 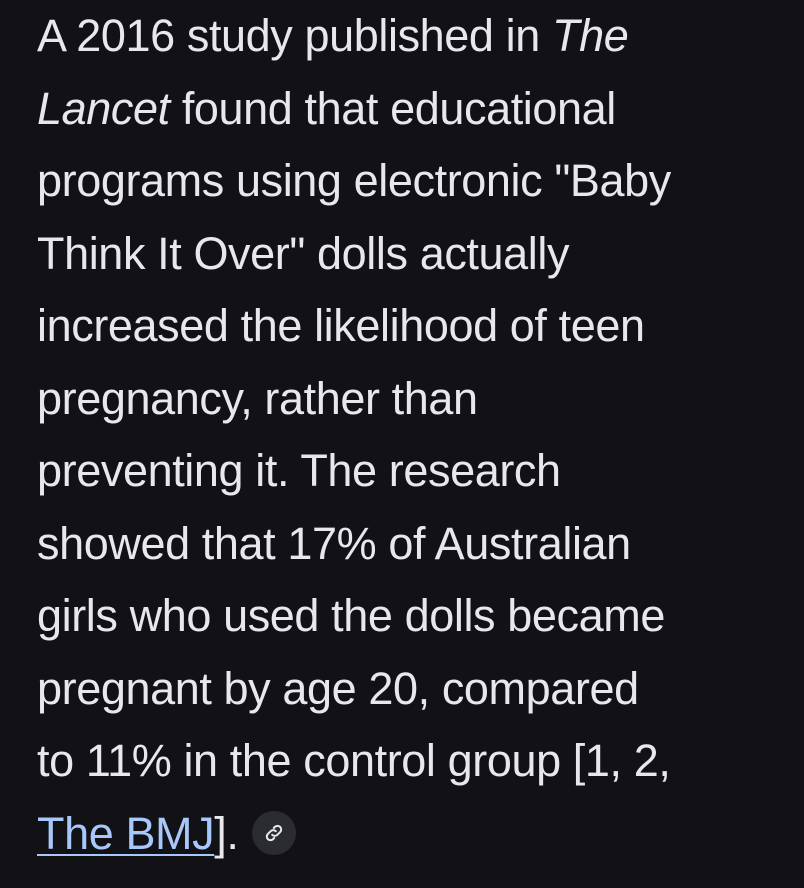 What do you see at coordinates (226, 833) in the screenshot?
I see `text-segment: ].` at bounding box center [226, 833].